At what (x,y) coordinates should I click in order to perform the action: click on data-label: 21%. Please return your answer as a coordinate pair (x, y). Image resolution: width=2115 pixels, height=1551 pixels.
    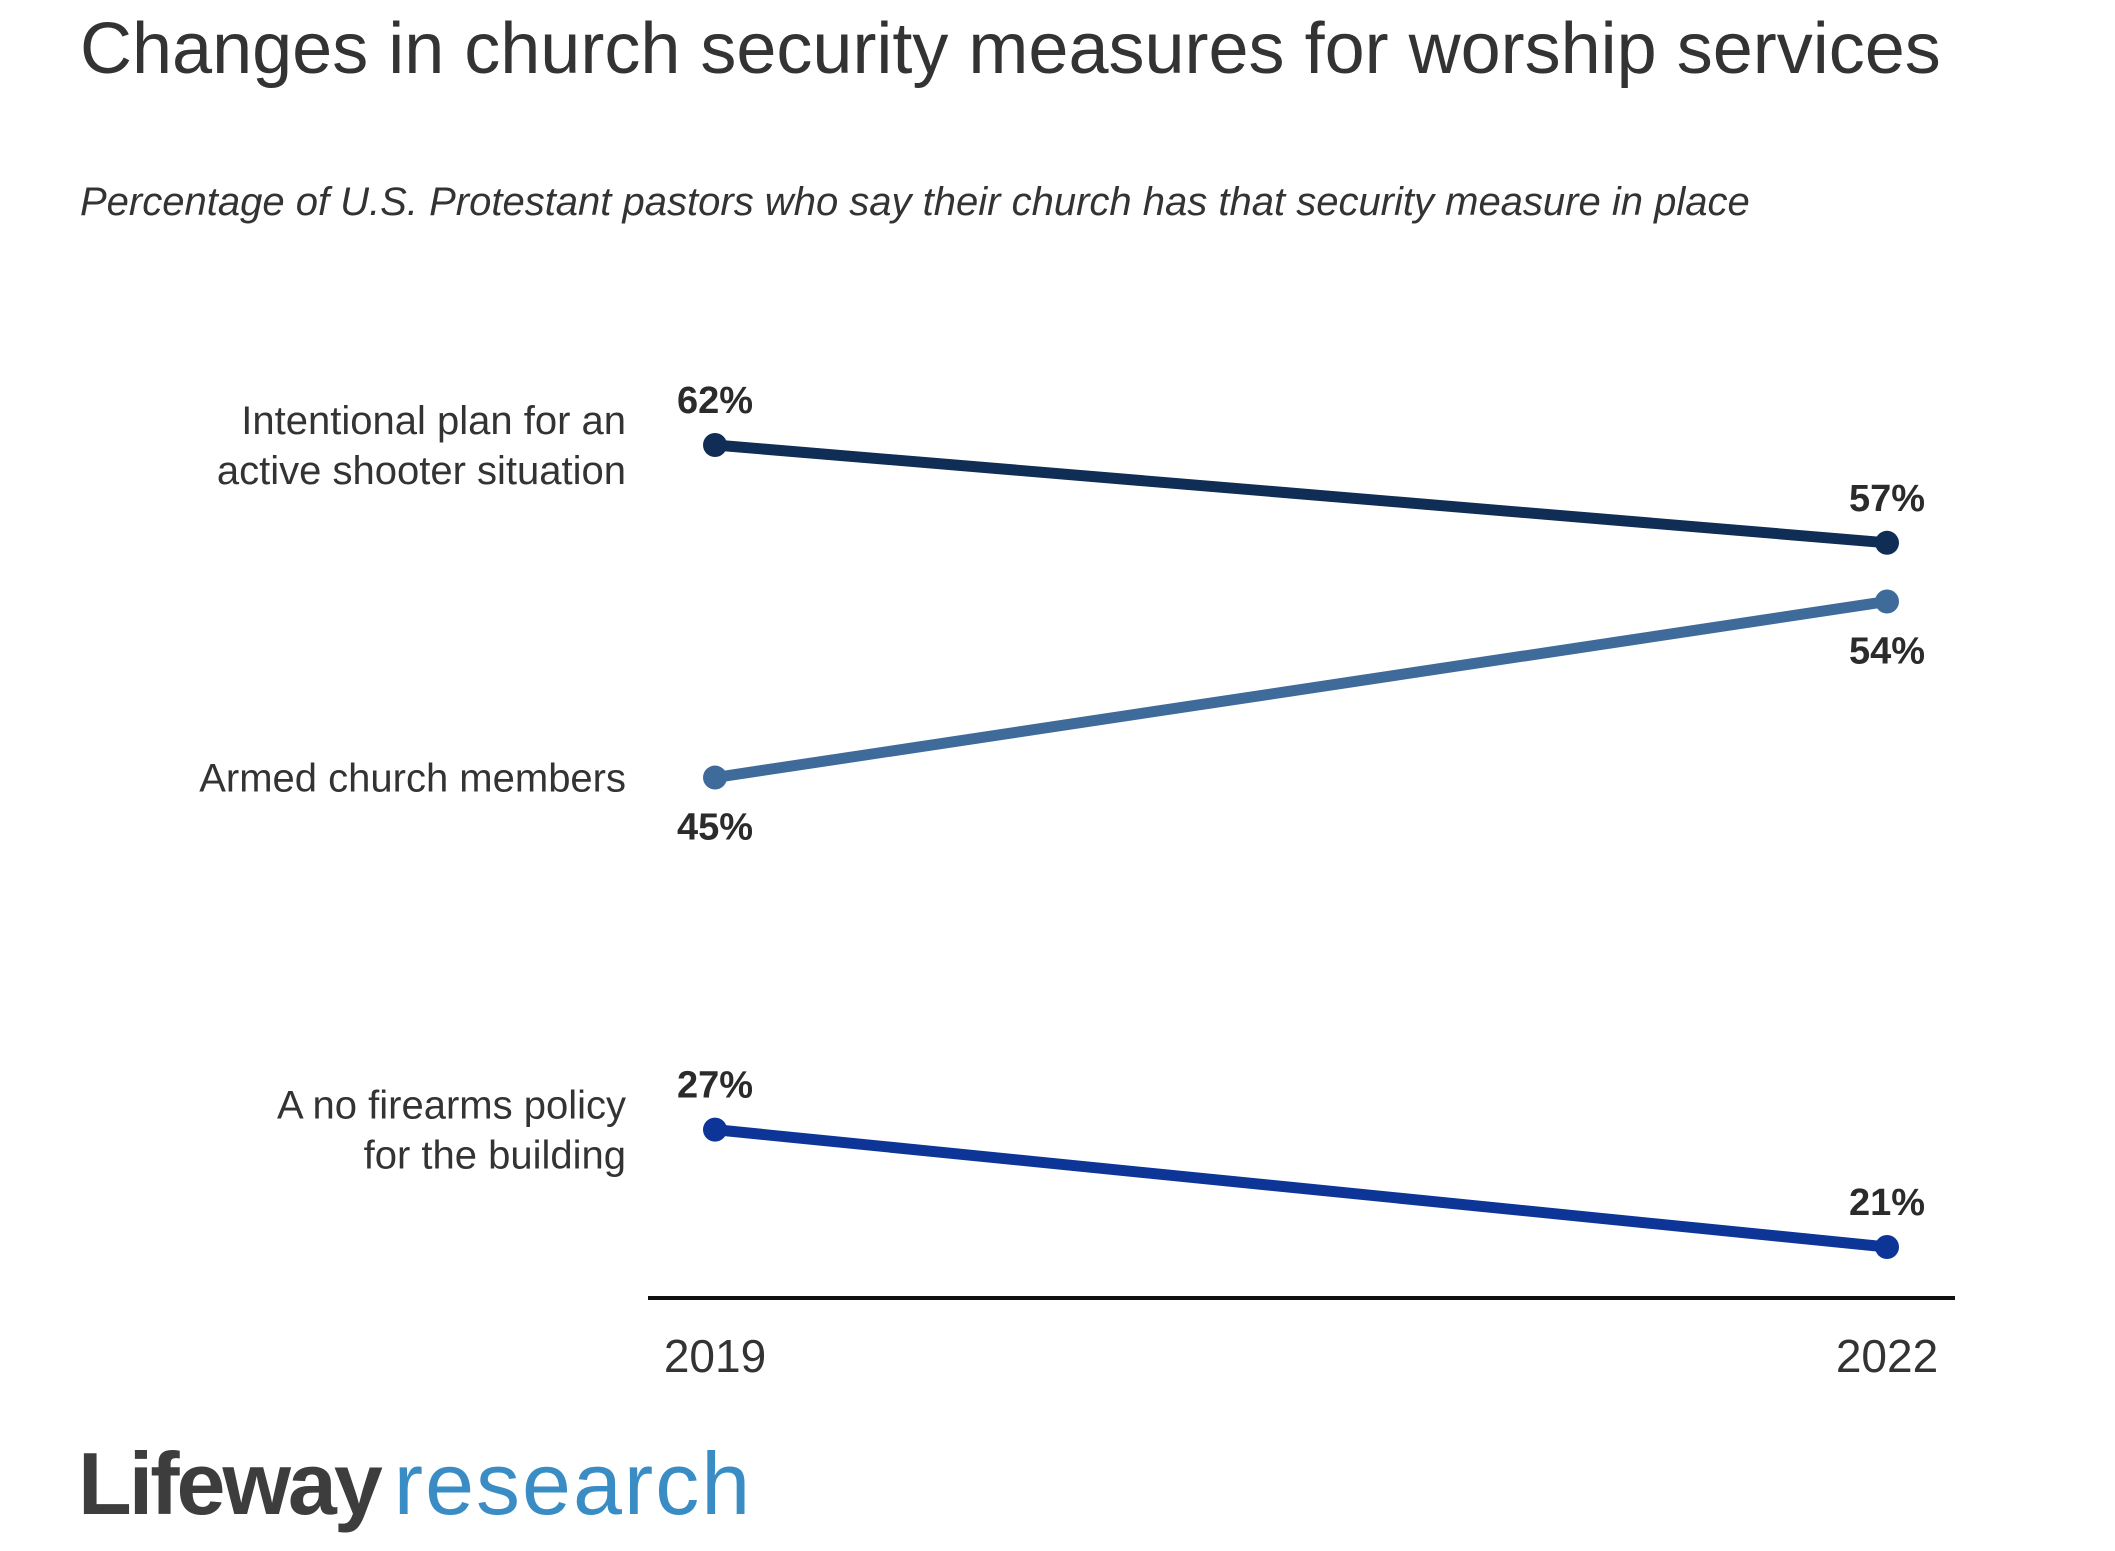
    Looking at the image, I should click on (1887, 1203).